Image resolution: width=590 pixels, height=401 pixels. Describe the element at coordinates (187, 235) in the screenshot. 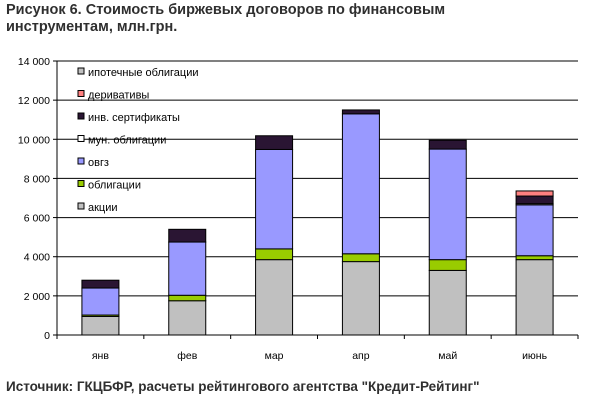

I see `bar-фев-инв. сертификаты` at that location.